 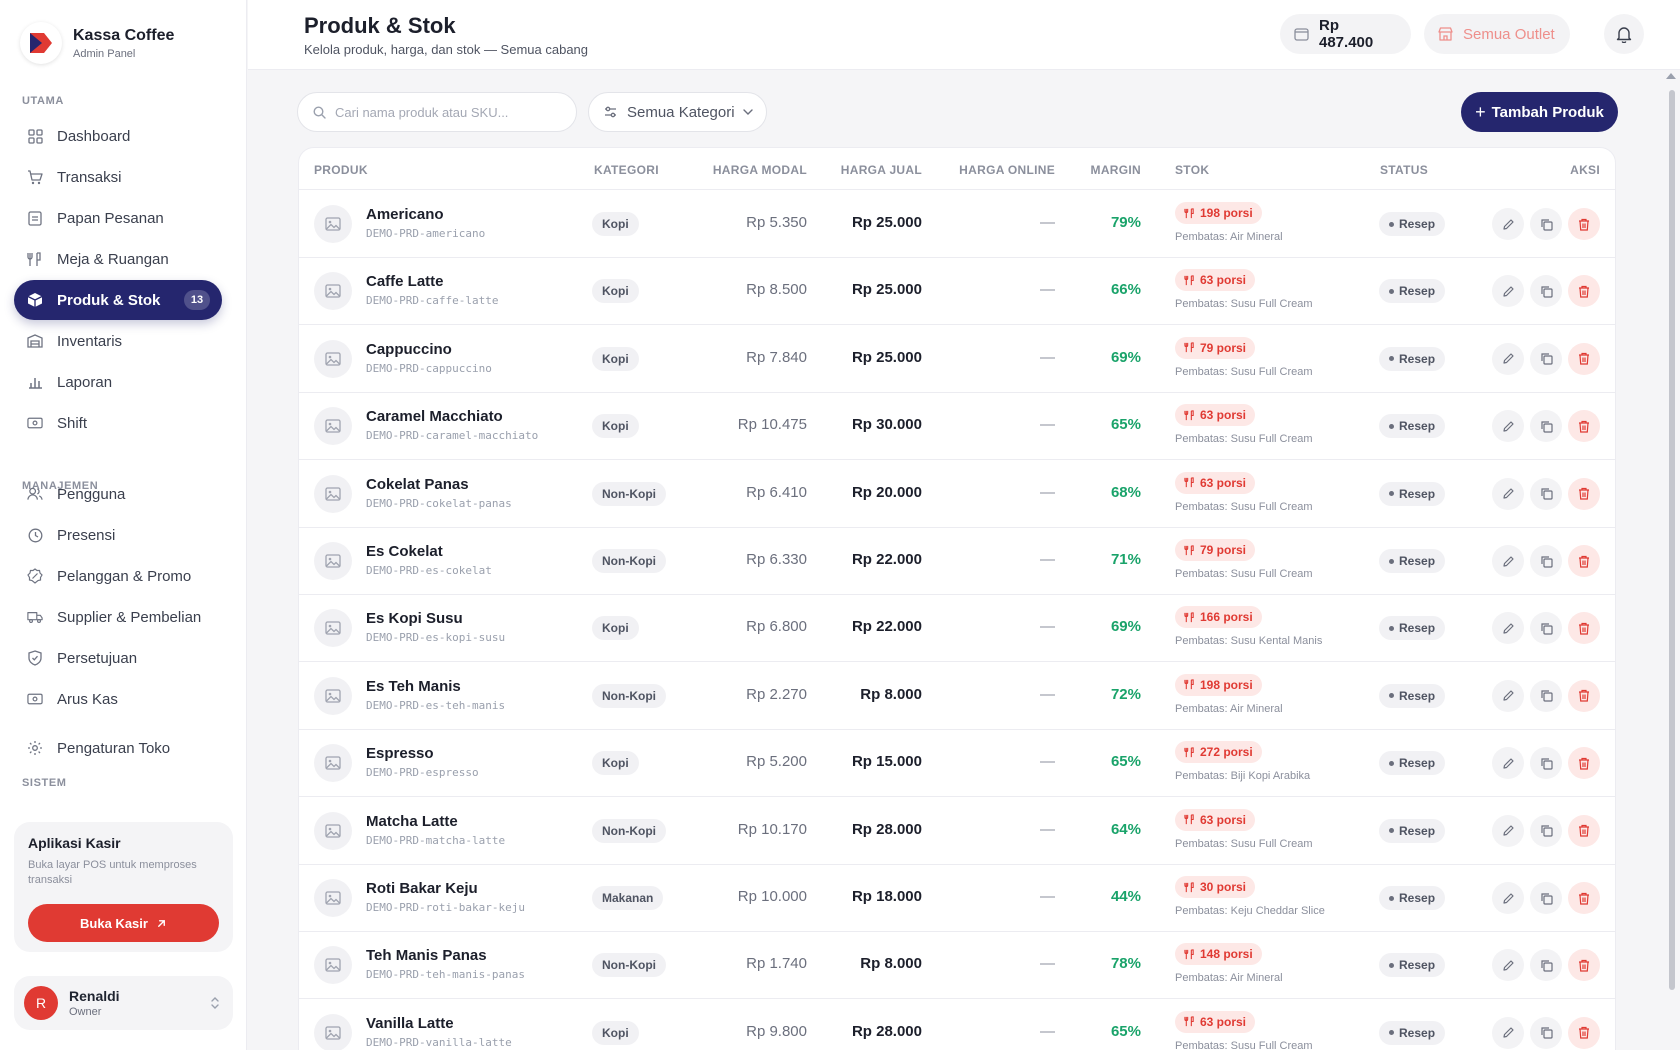 What do you see at coordinates (1404, 170) in the screenshot?
I see `column-header-status: STATUS` at bounding box center [1404, 170].